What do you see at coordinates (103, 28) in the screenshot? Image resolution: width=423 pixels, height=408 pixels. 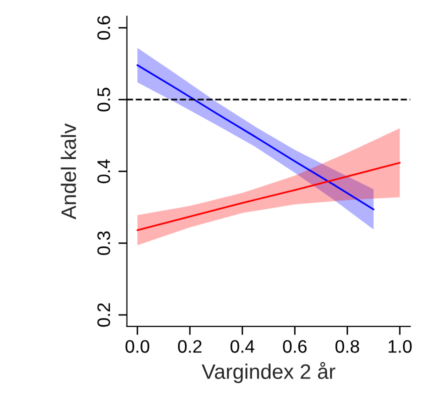 I see `y-tick-label: 0.6` at bounding box center [103, 28].